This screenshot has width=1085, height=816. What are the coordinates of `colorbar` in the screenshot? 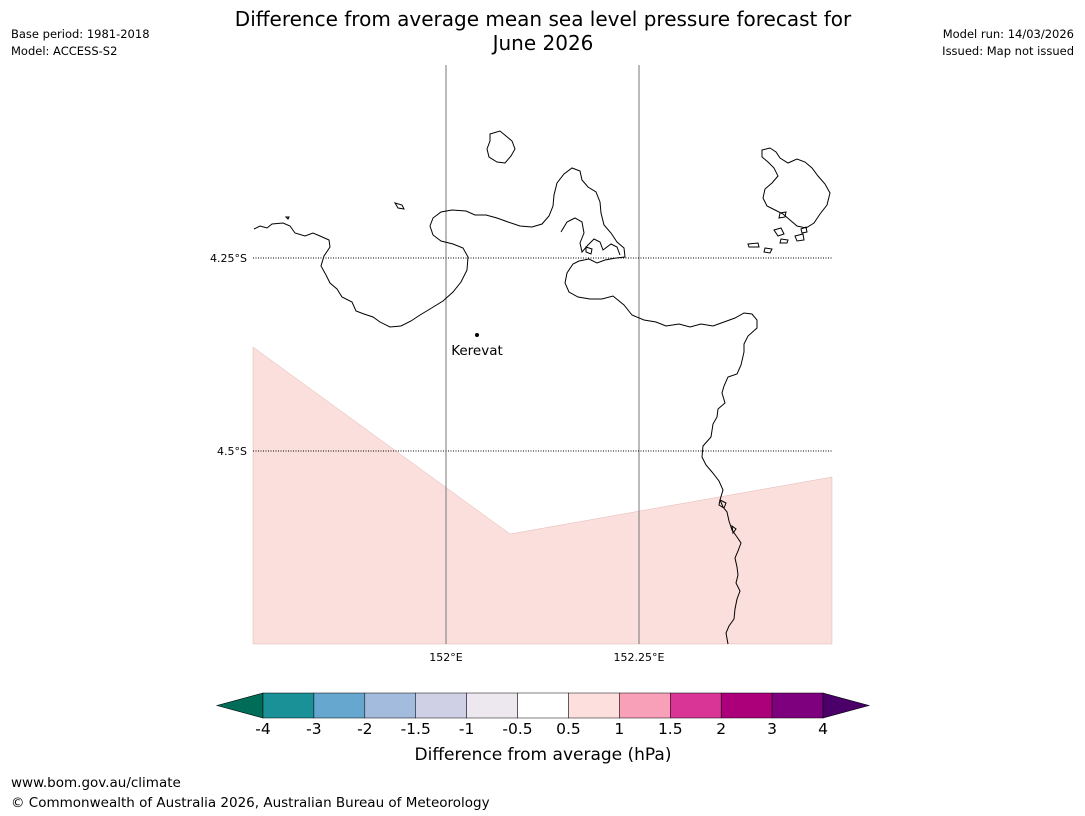 It's located at (543, 705).